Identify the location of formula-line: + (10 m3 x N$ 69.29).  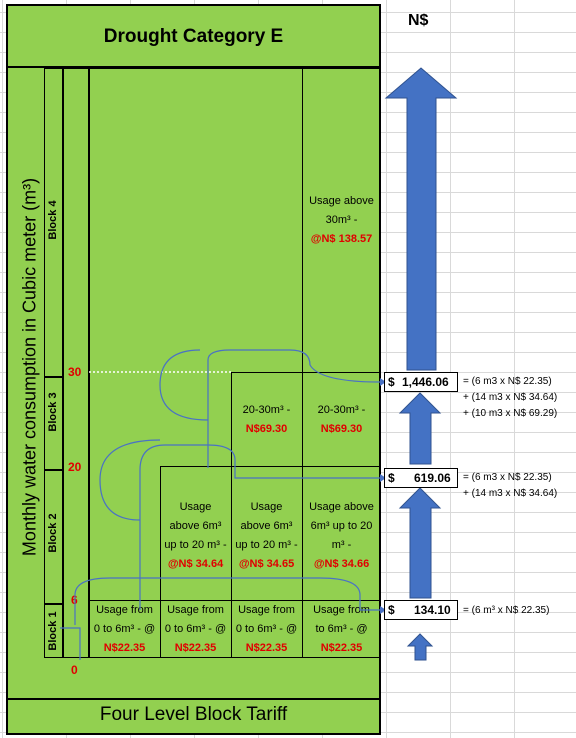
(510, 413).